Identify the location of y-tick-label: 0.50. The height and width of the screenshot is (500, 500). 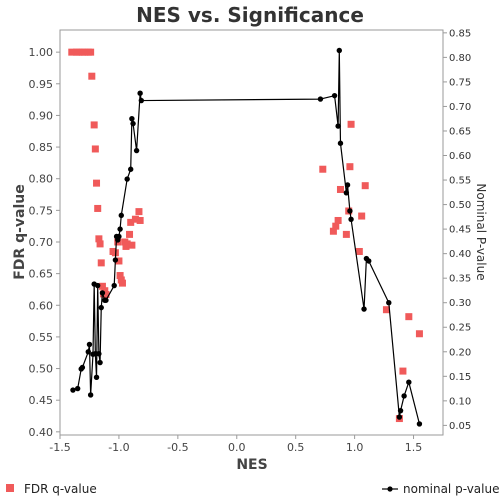
(41, 369).